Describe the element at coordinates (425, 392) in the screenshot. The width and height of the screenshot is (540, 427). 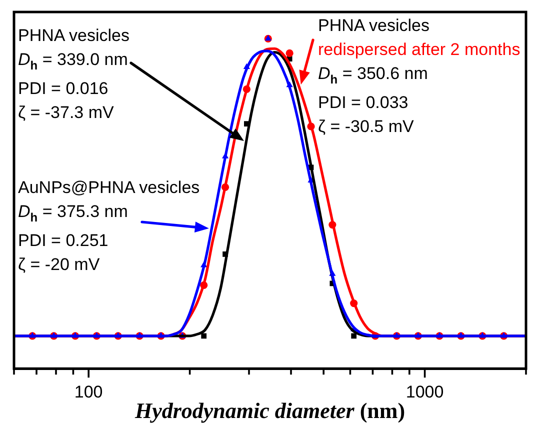
I see `x-tick-label: 1000` at that location.